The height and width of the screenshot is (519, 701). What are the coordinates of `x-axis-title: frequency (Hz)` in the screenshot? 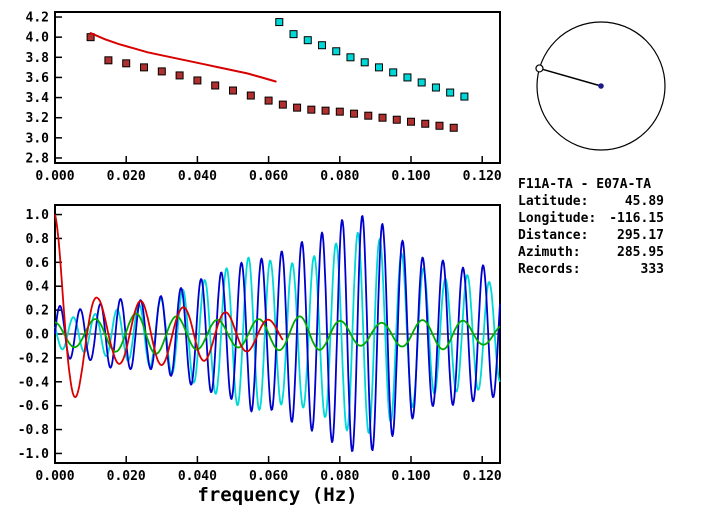 It's located at (277, 495).